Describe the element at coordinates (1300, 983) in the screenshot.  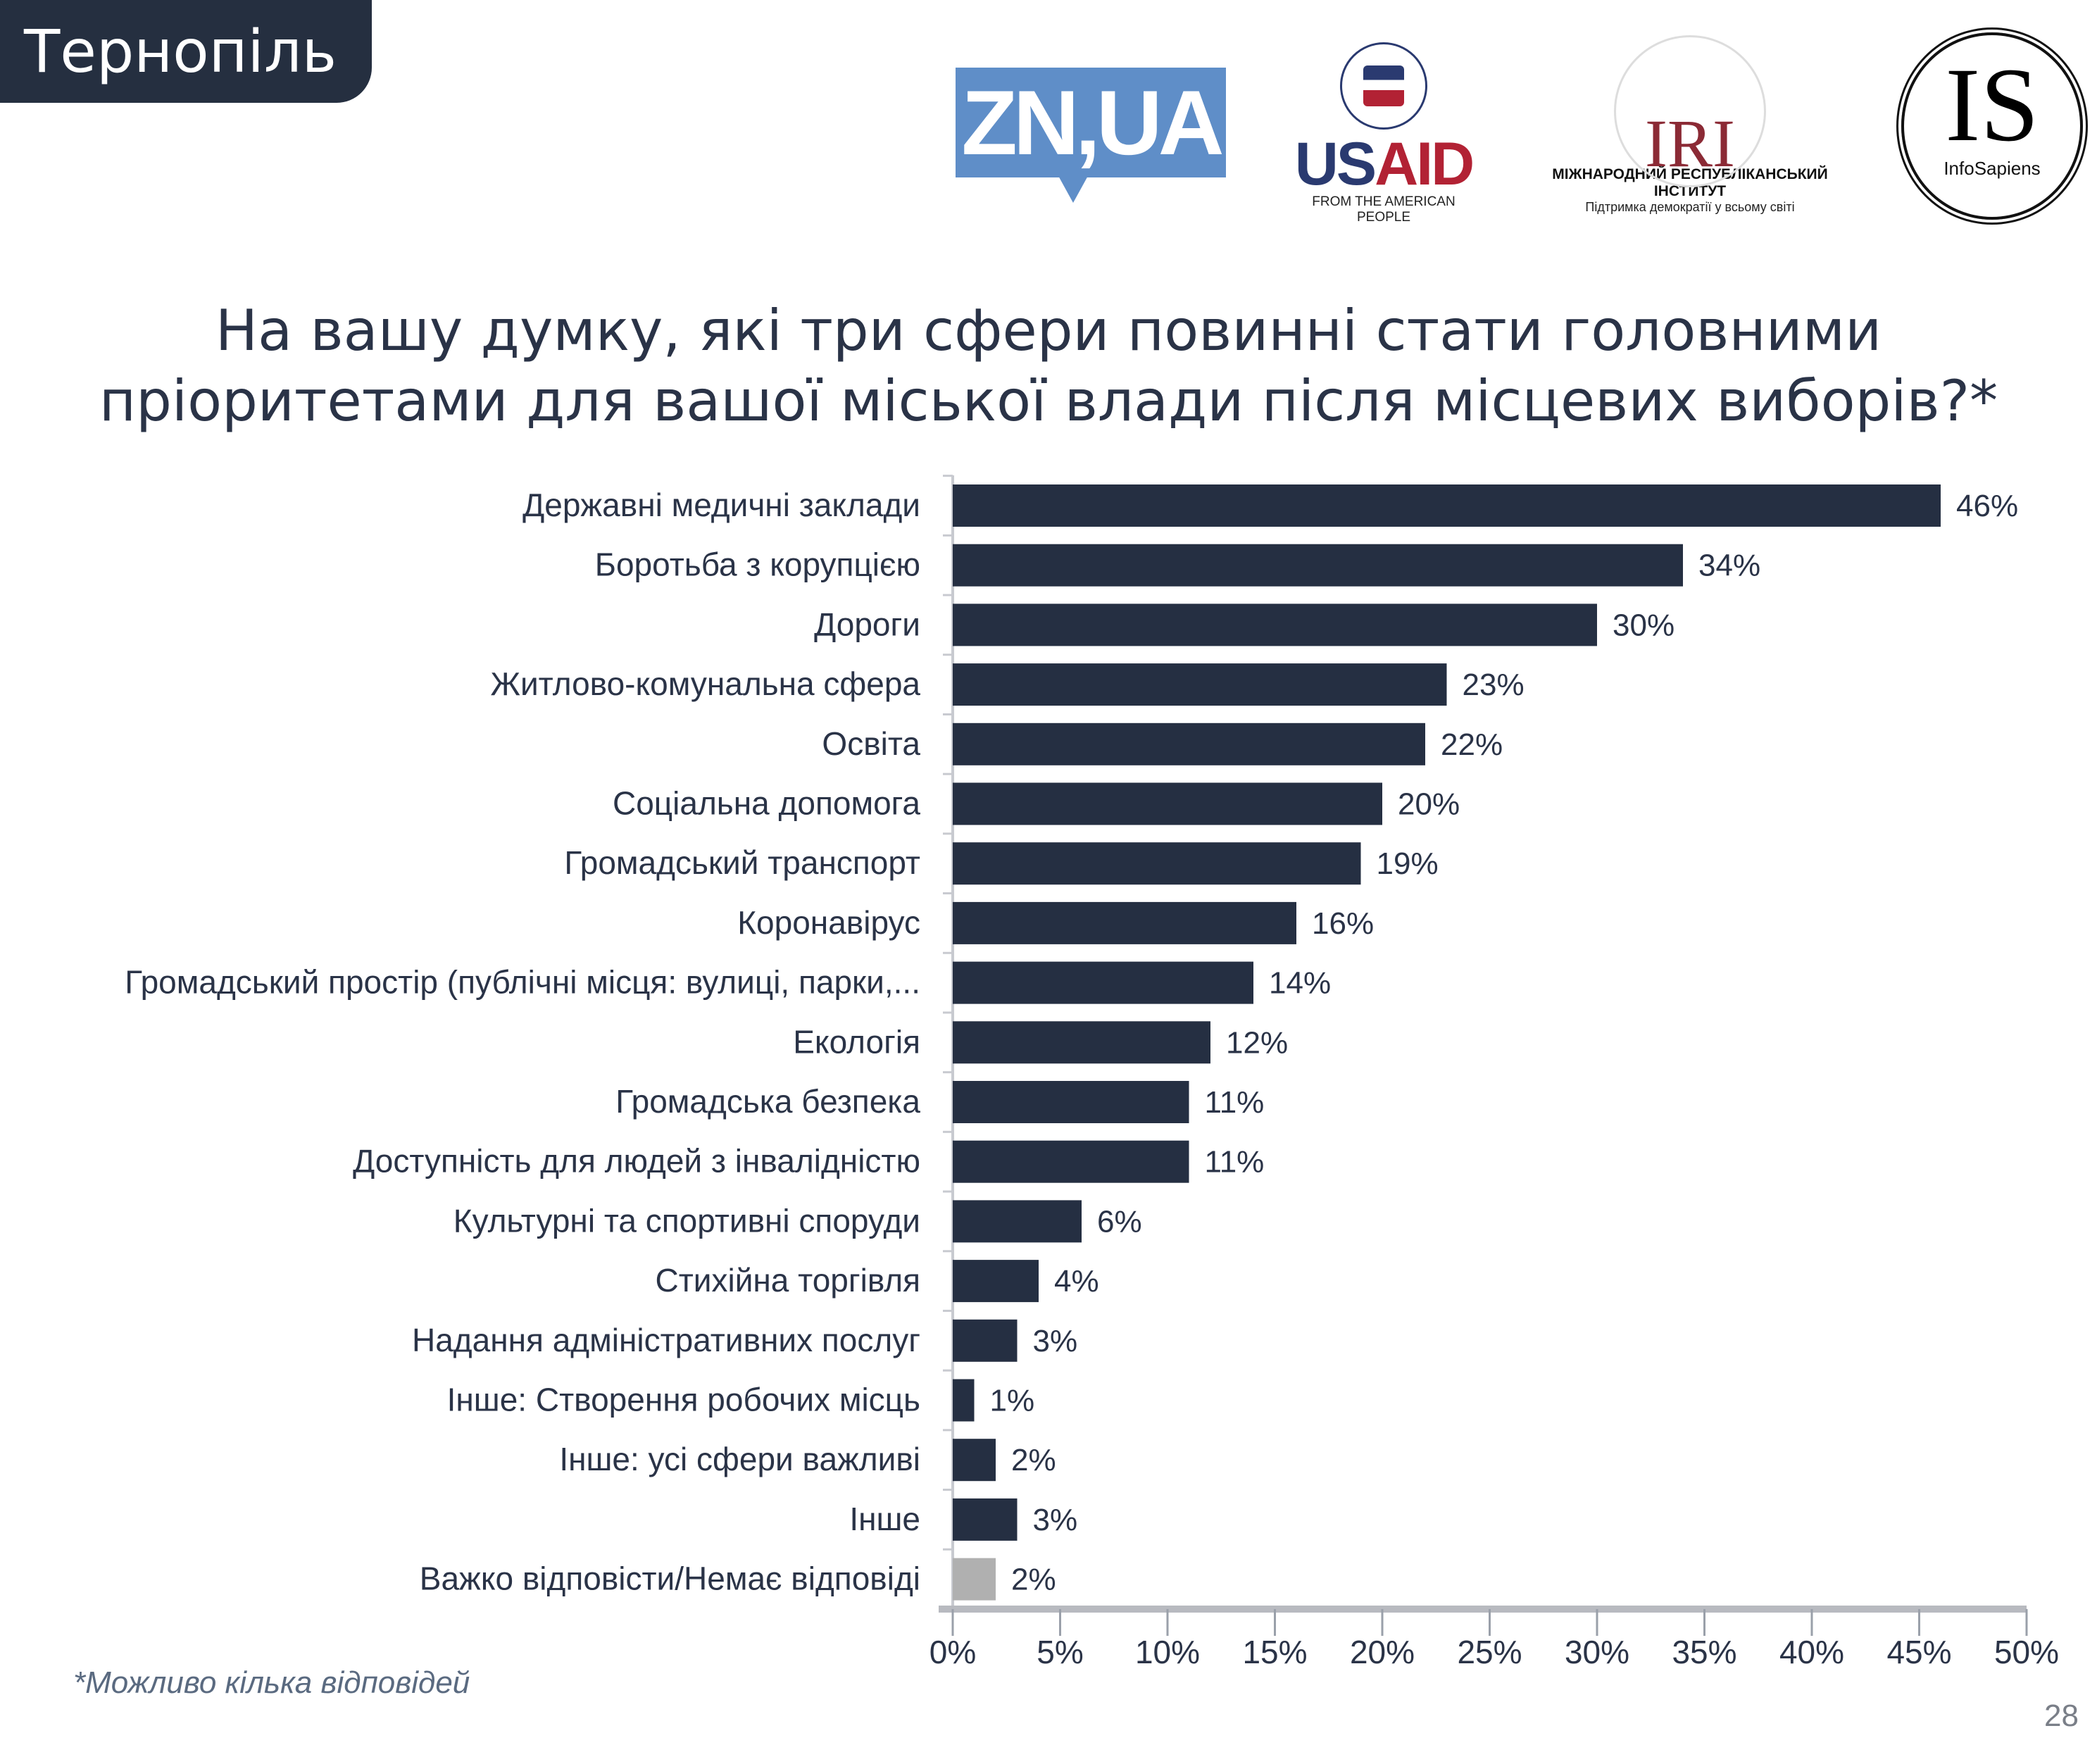
I see `value-label: 14%` at that location.